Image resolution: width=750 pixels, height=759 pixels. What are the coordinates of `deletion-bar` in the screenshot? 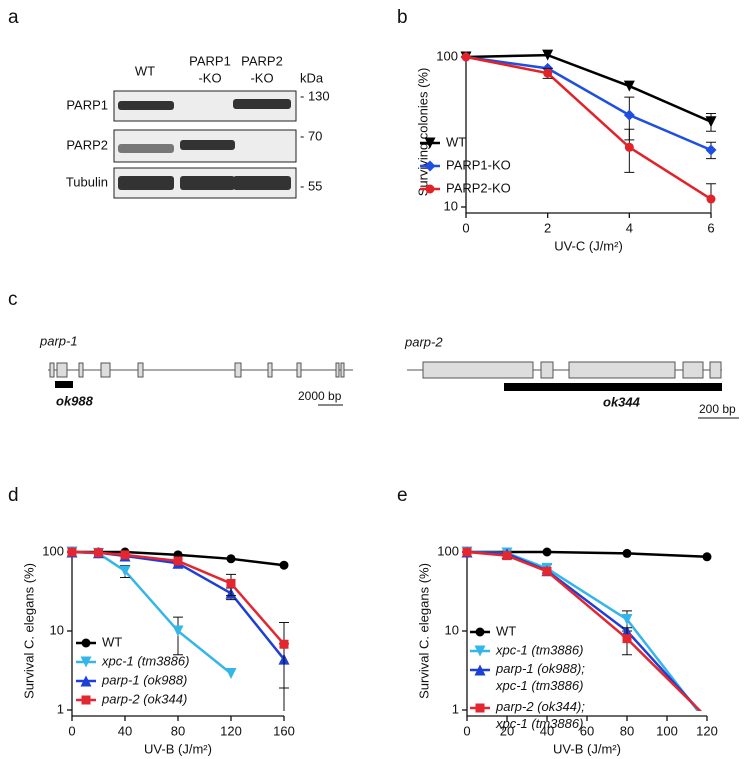 It's located at (613, 387).